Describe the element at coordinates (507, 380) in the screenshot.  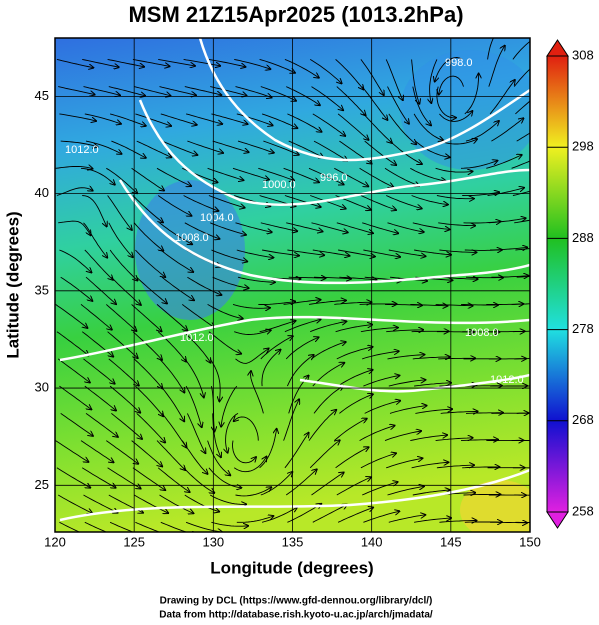
I see `contour-label: 1012.0` at that location.